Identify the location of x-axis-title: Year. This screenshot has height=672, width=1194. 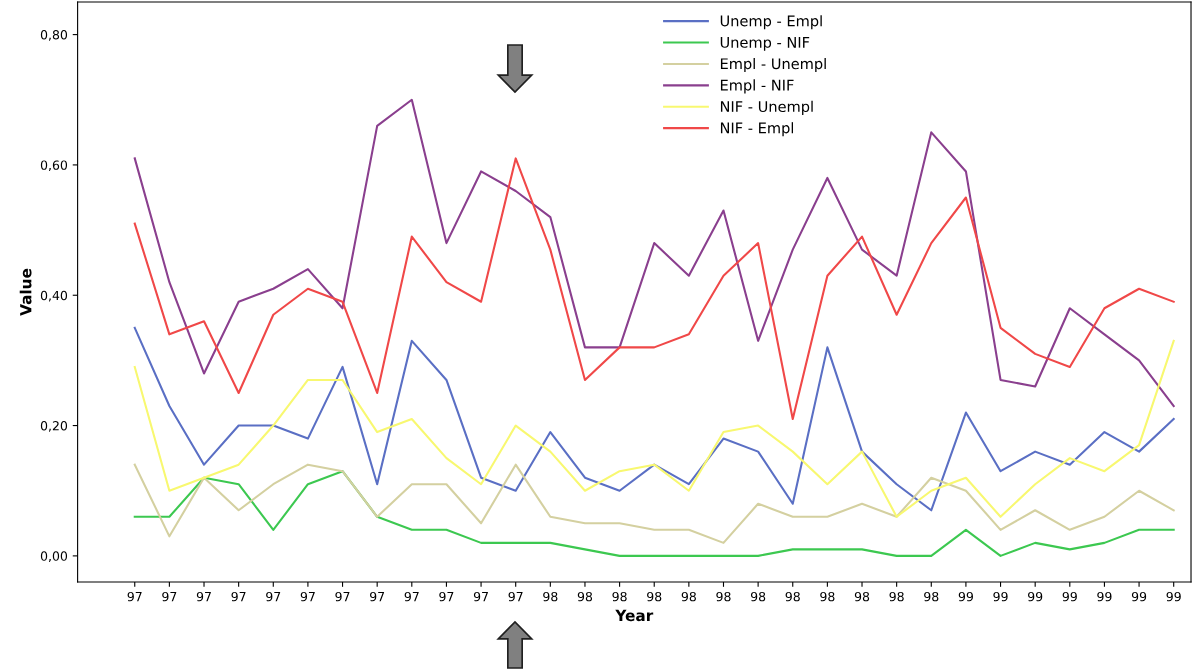
(634, 615).